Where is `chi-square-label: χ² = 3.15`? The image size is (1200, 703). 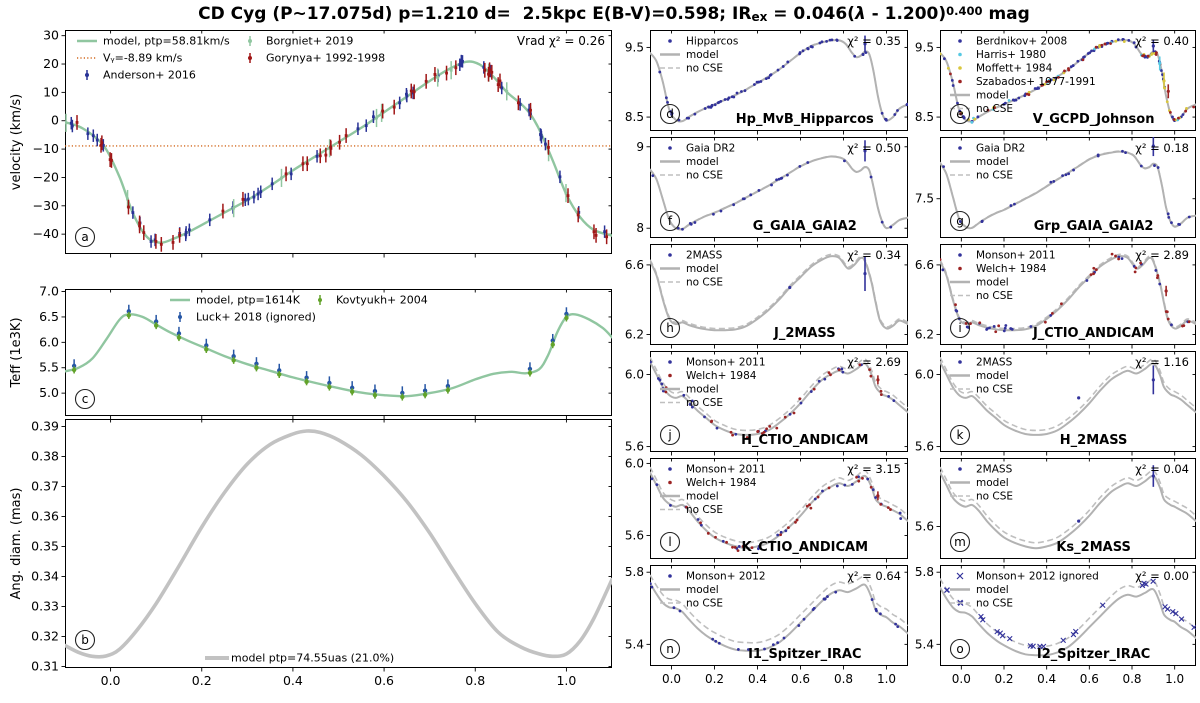 chi-square-label: χ² = 3.15 is located at coordinates (874, 469).